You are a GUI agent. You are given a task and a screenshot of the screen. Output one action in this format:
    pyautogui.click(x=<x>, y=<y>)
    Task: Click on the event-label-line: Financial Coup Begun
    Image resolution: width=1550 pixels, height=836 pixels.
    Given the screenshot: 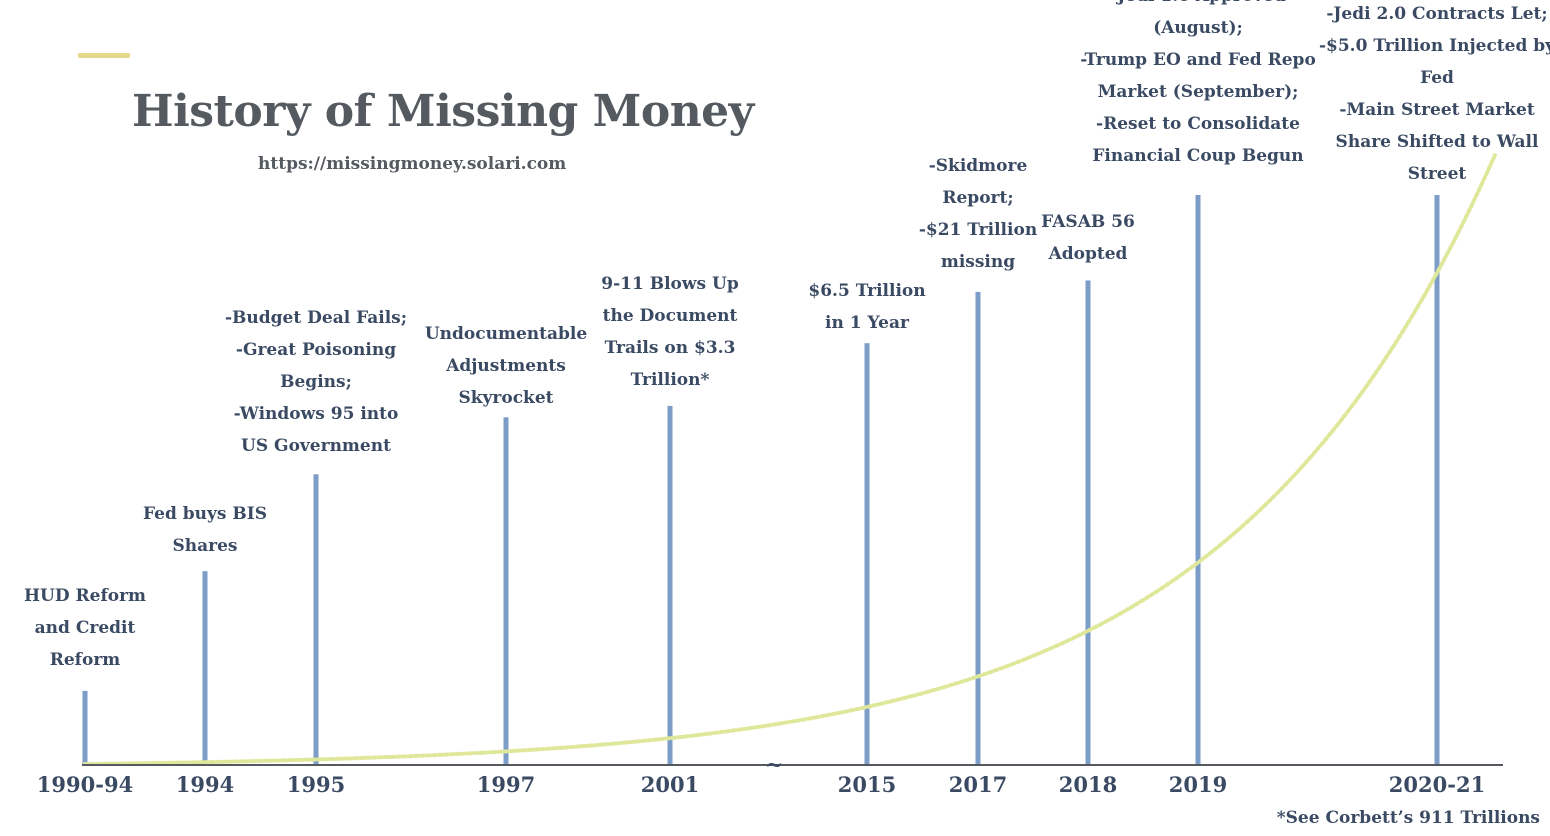 What is the action you would take?
    pyautogui.click(x=1198, y=156)
    